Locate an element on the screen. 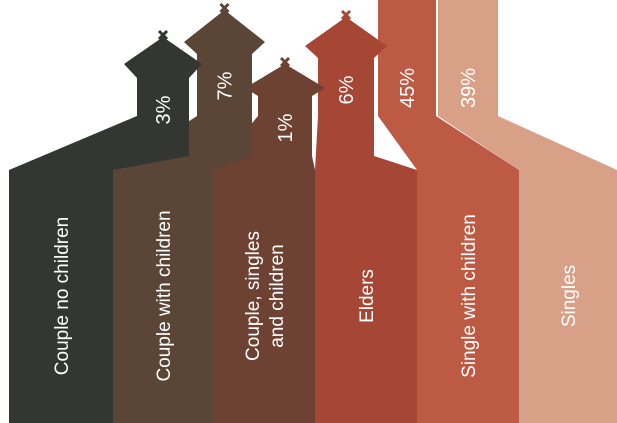  value-label-6: 39% is located at coordinates (469, 88).